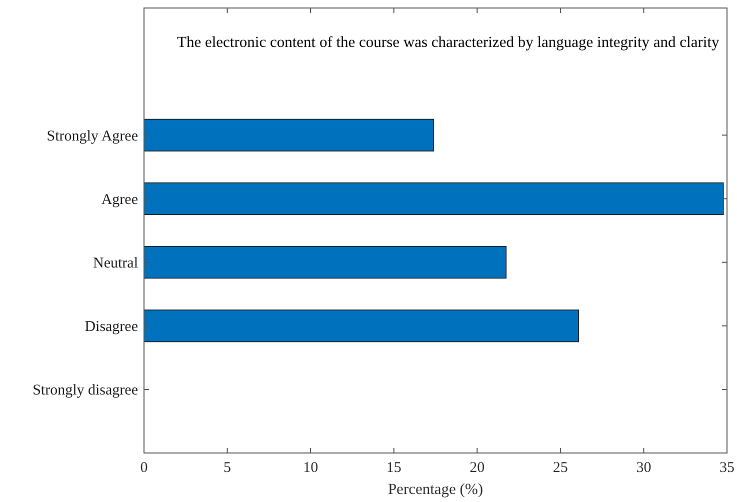  Describe the element at coordinates (310, 468) in the screenshot. I see `x-tick-label: 10` at that location.